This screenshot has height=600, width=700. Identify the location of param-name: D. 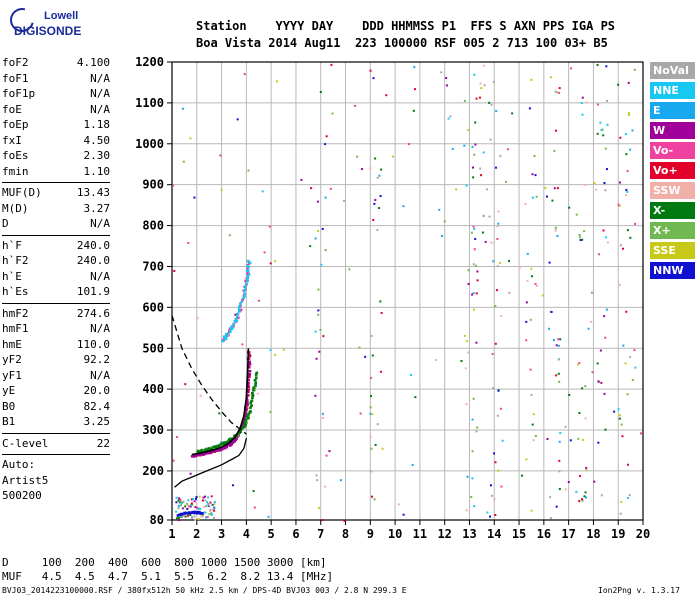
(5, 223).